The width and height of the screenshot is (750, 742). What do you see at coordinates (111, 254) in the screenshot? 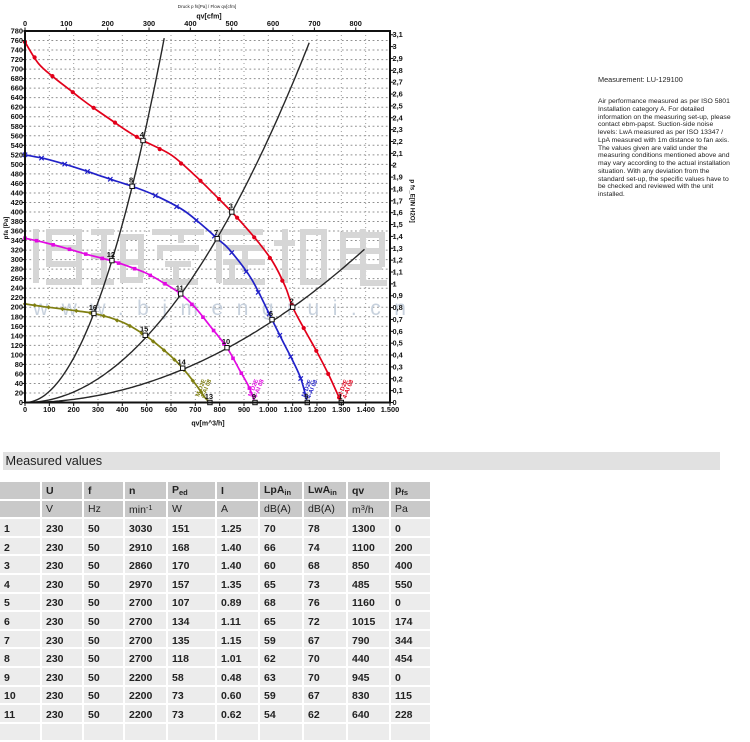
I see `svg-text: 12` at bounding box center [111, 254].